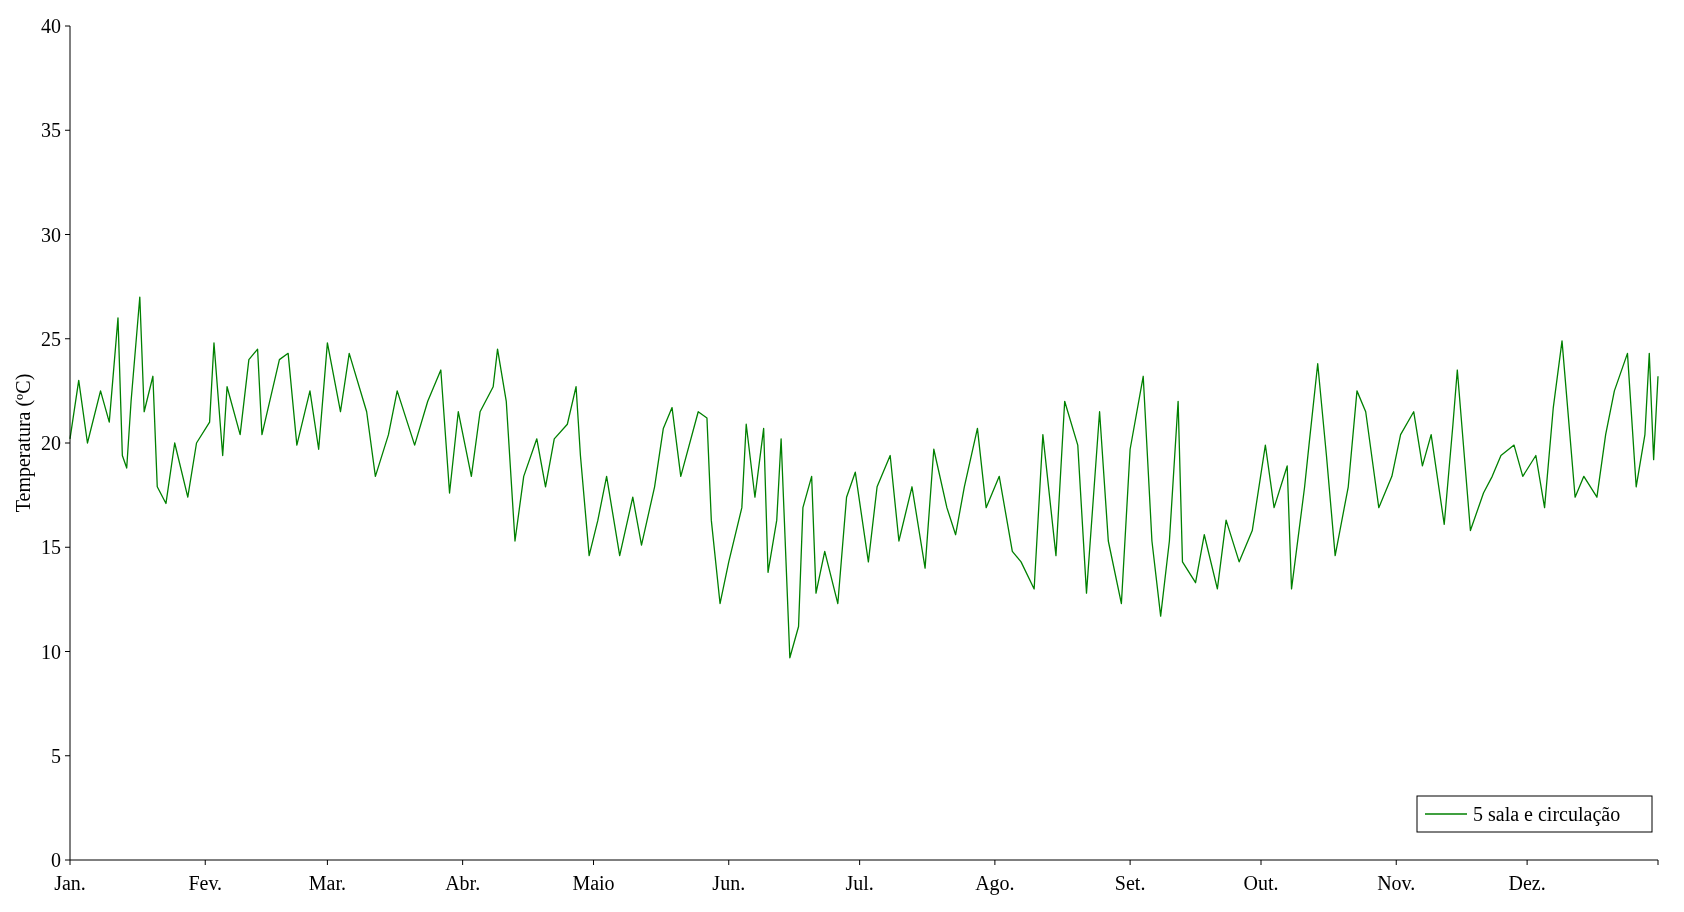  I want to click on x-tick-label: Nov., so click(1396, 883).